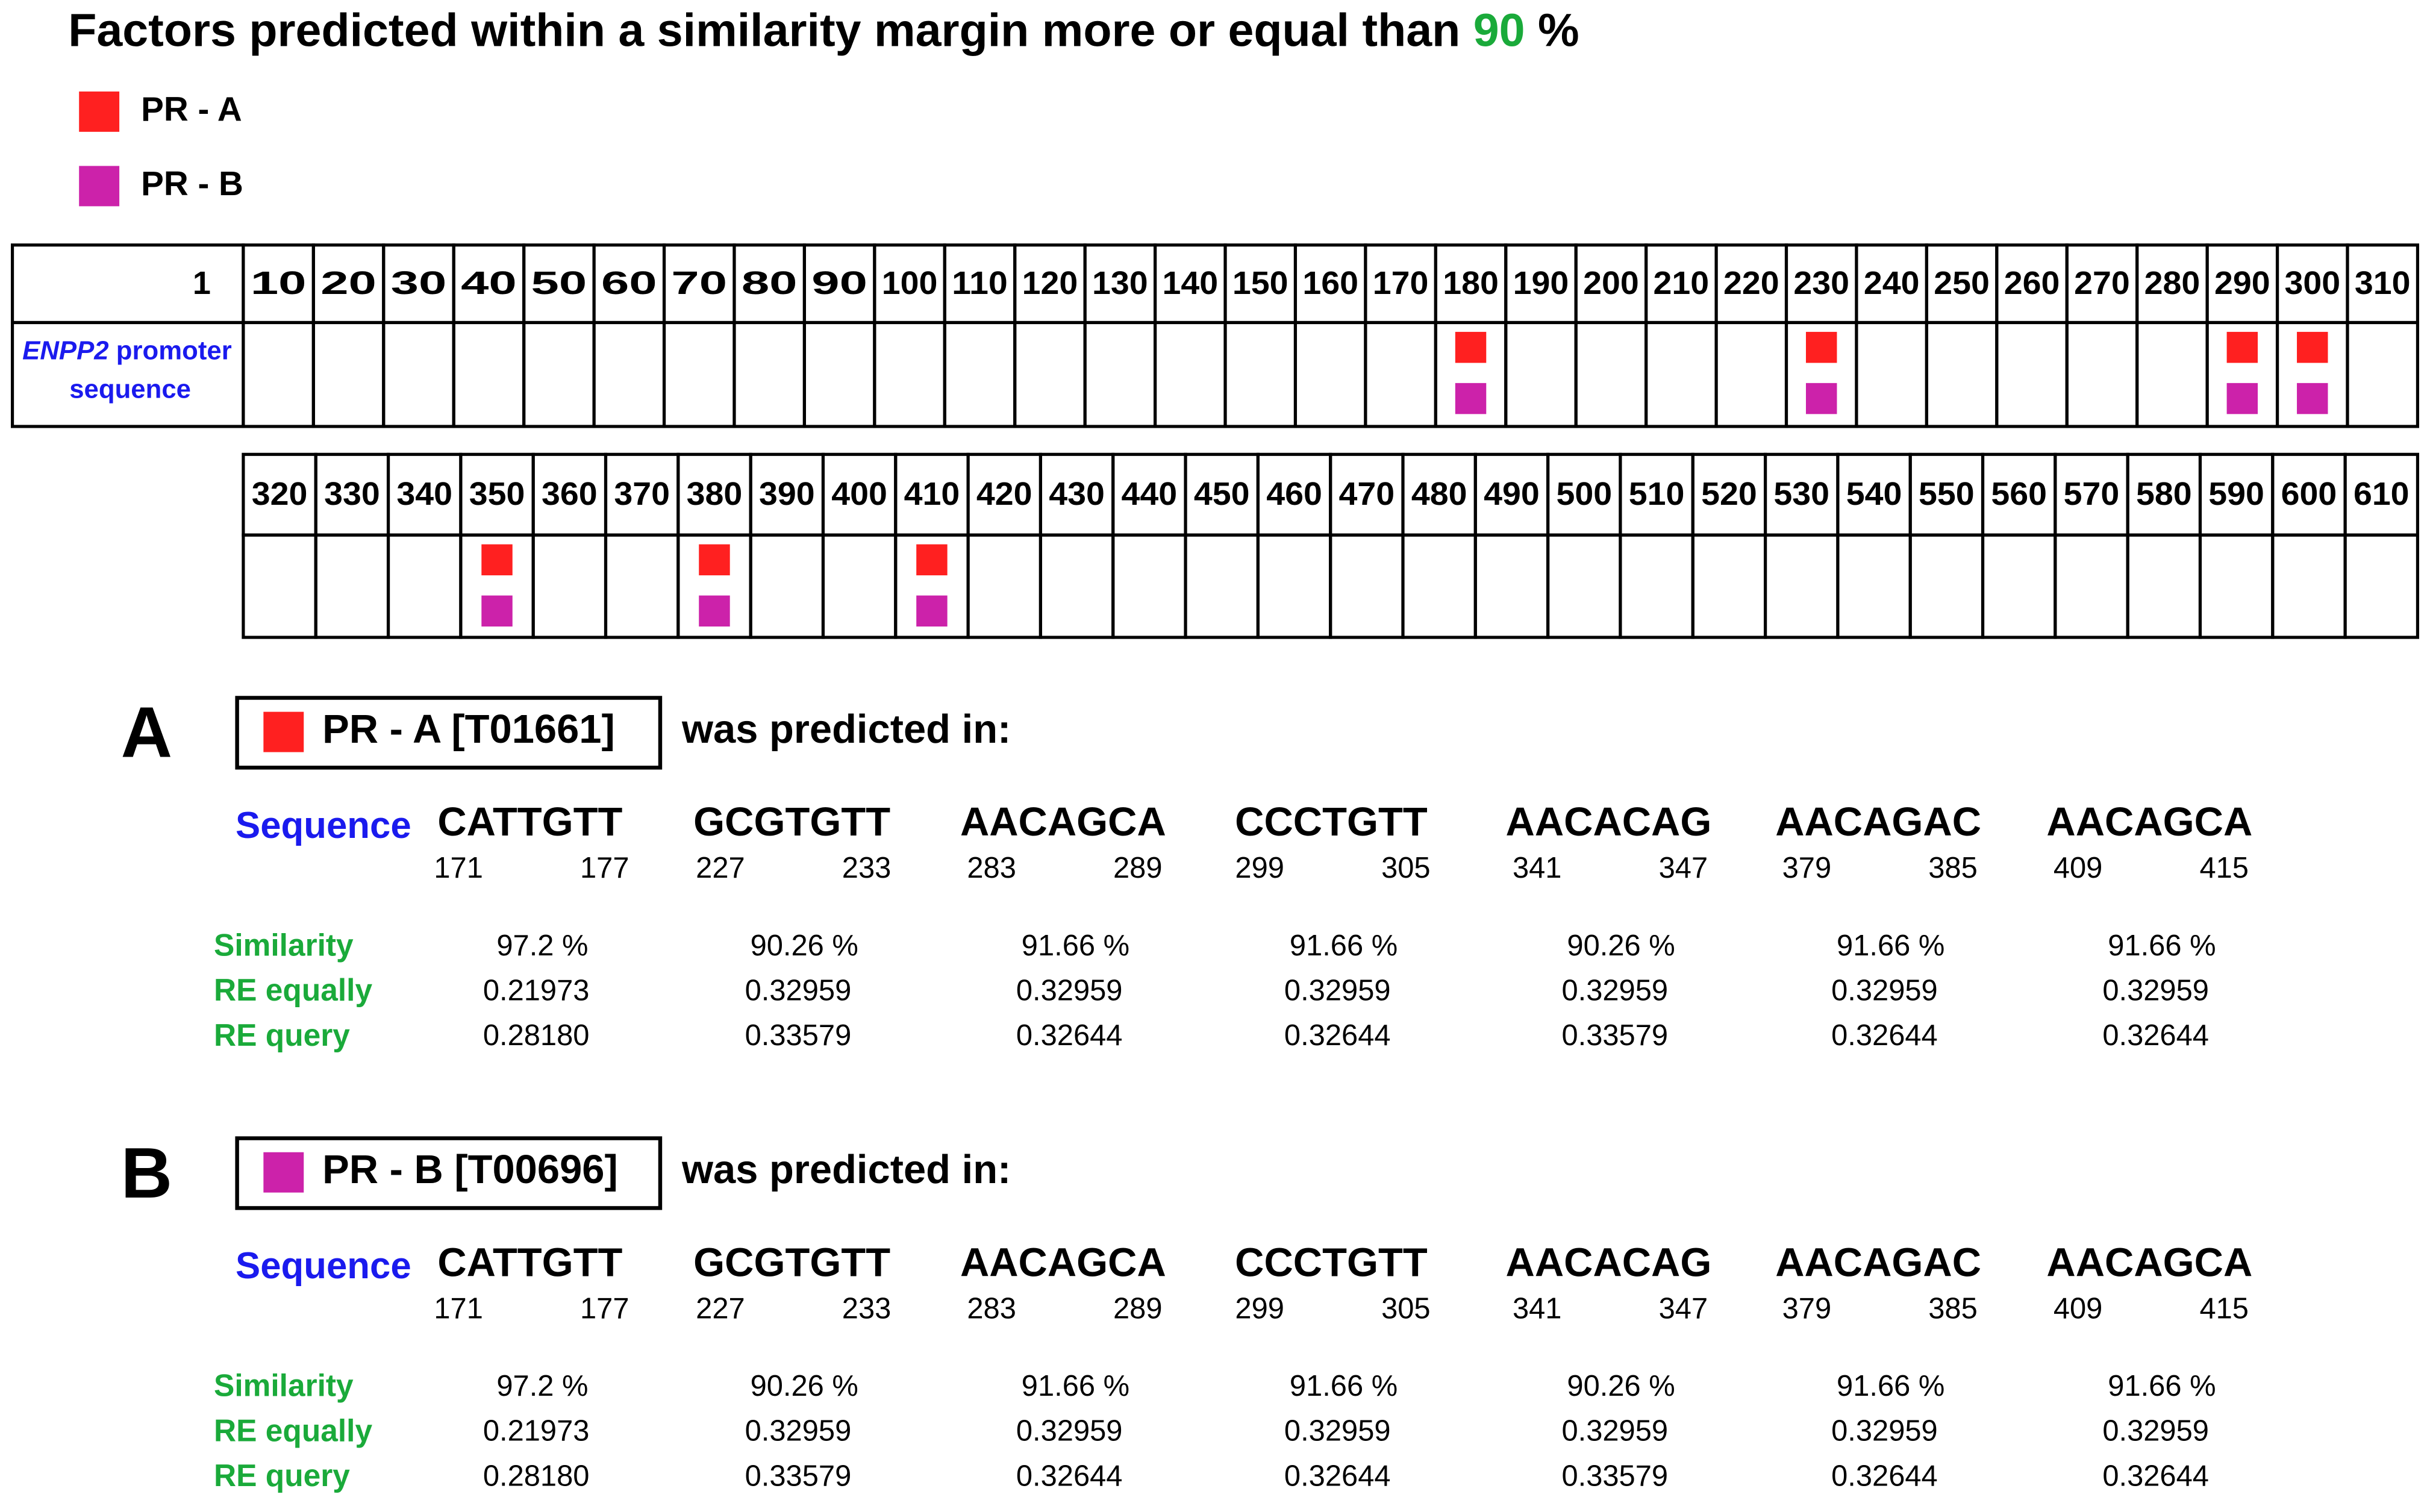 Image resolution: width=2430 pixels, height=1512 pixels. Describe the element at coordinates (2172, 283) in the screenshot. I see `position-label: 280` at that location.